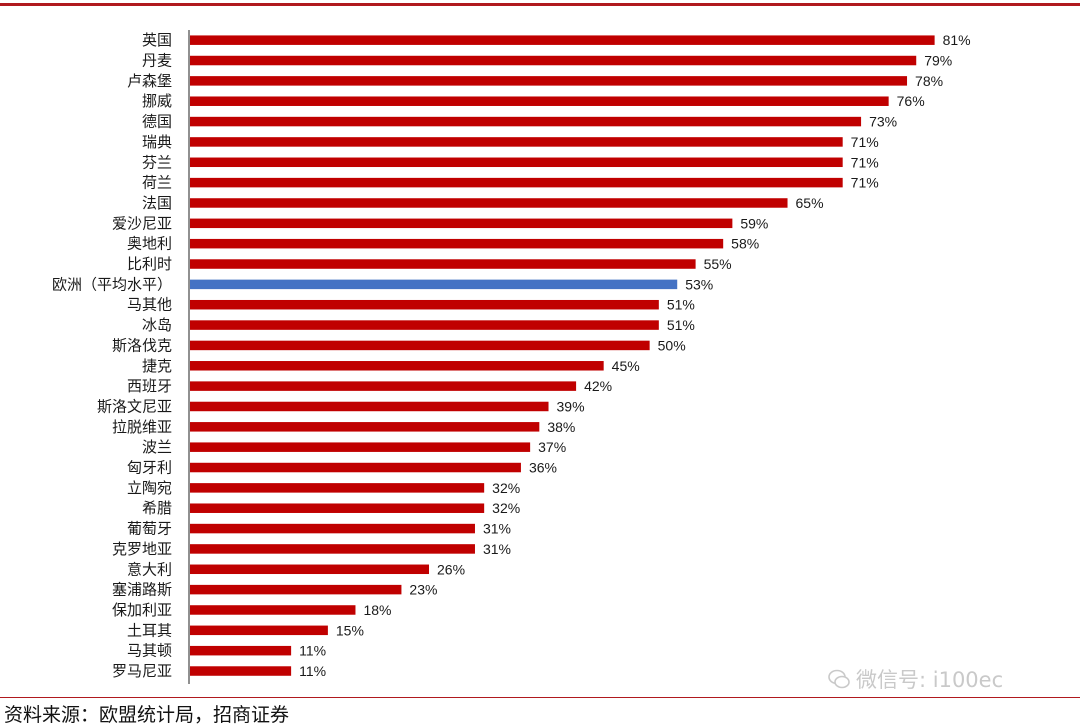  What do you see at coordinates (699, 284) in the screenshot?
I see `value-label: 53%` at bounding box center [699, 284].